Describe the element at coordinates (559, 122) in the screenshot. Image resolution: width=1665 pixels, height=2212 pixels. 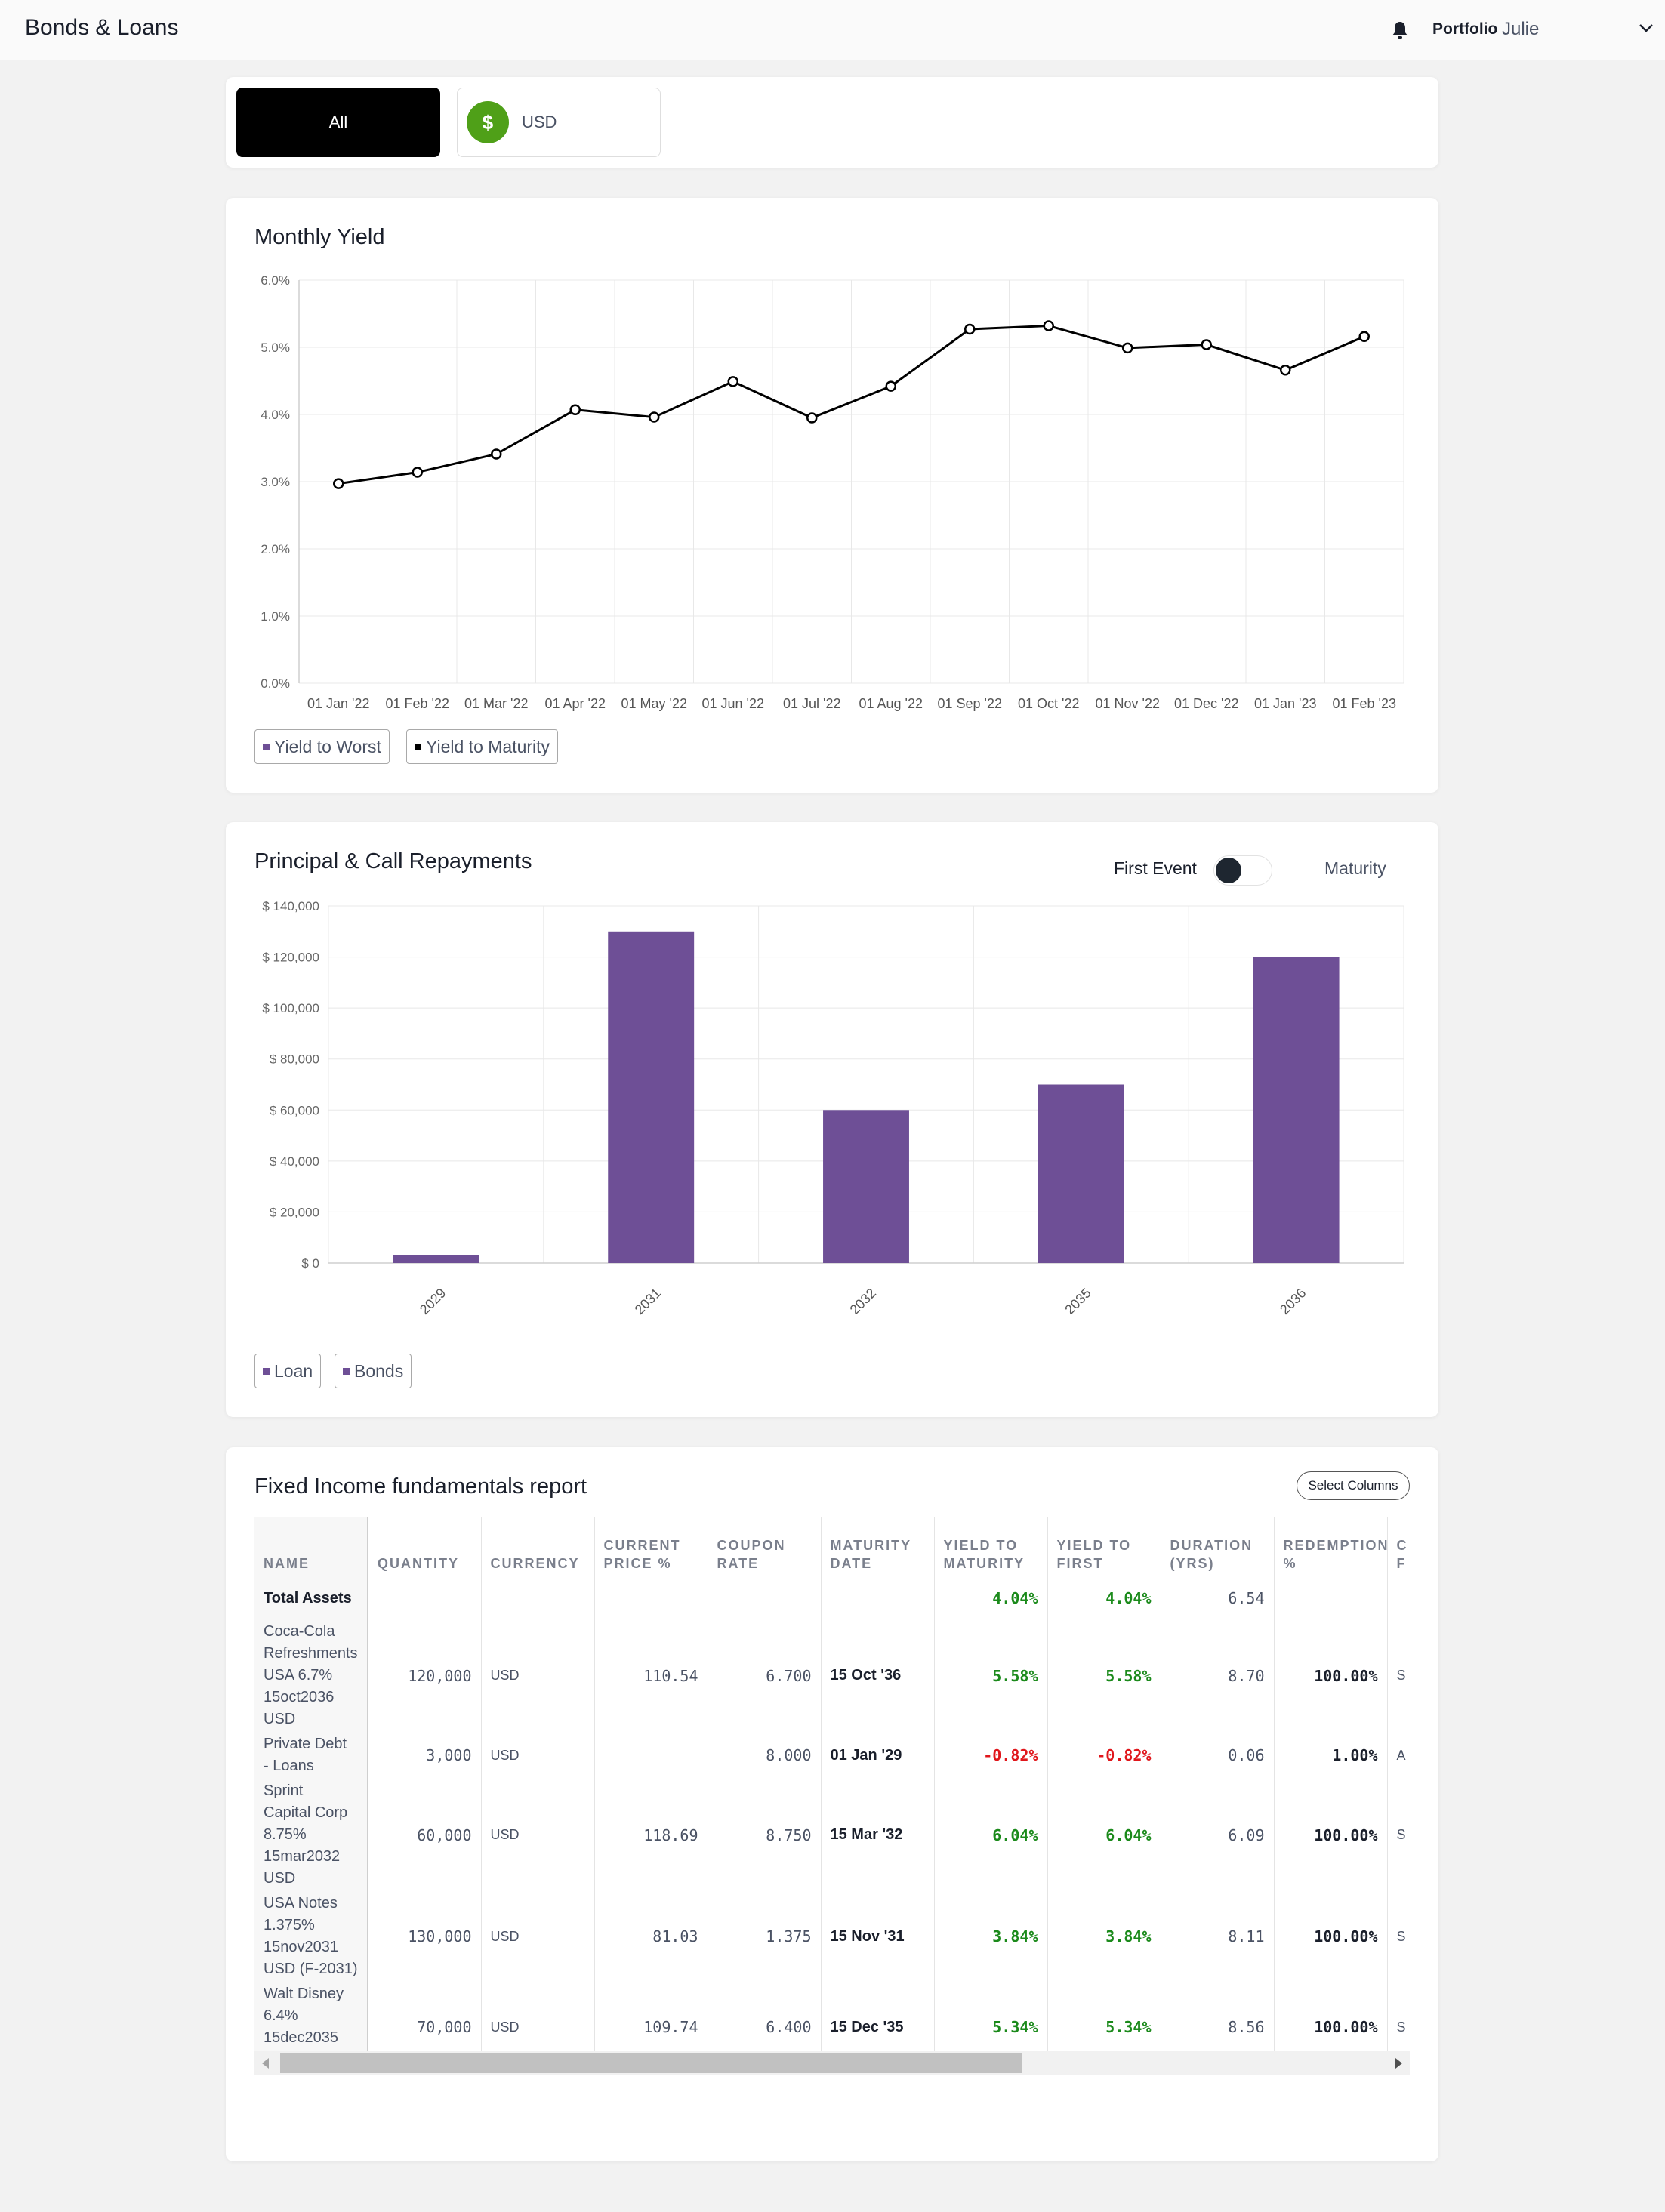
I see `usd-currency-button: $ USD` at that location.